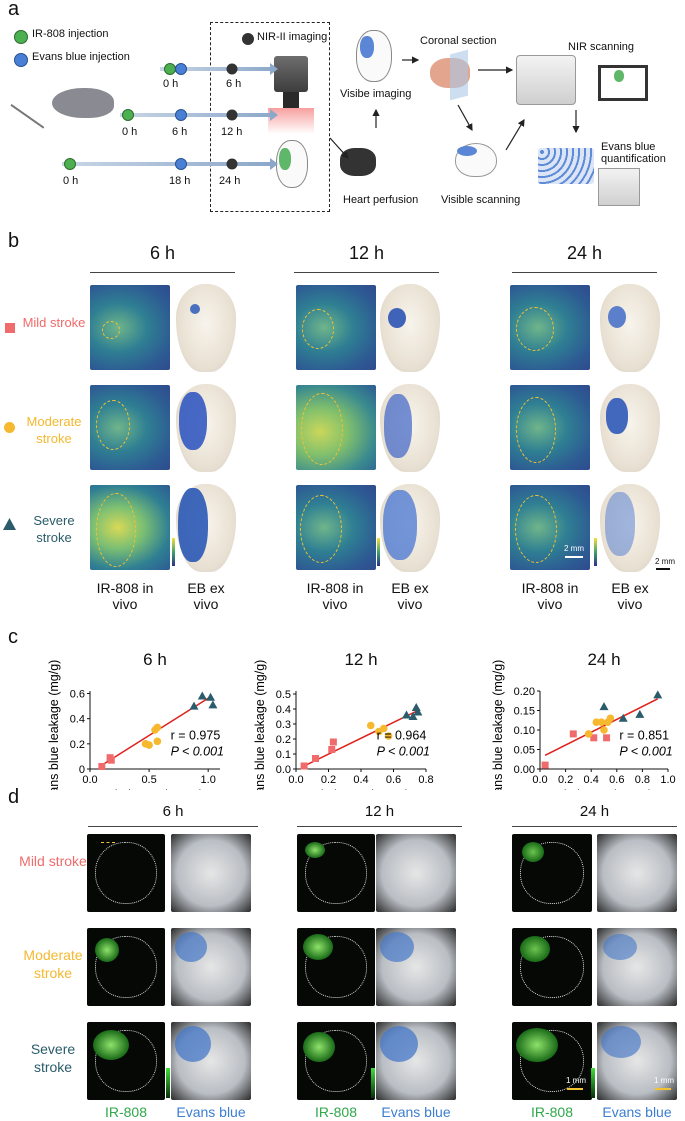 The width and height of the screenshot is (685, 1121). Describe the element at coordinates (71, 181) in the screenshot. I see `timeline3-label-0: 0 h` at that location.